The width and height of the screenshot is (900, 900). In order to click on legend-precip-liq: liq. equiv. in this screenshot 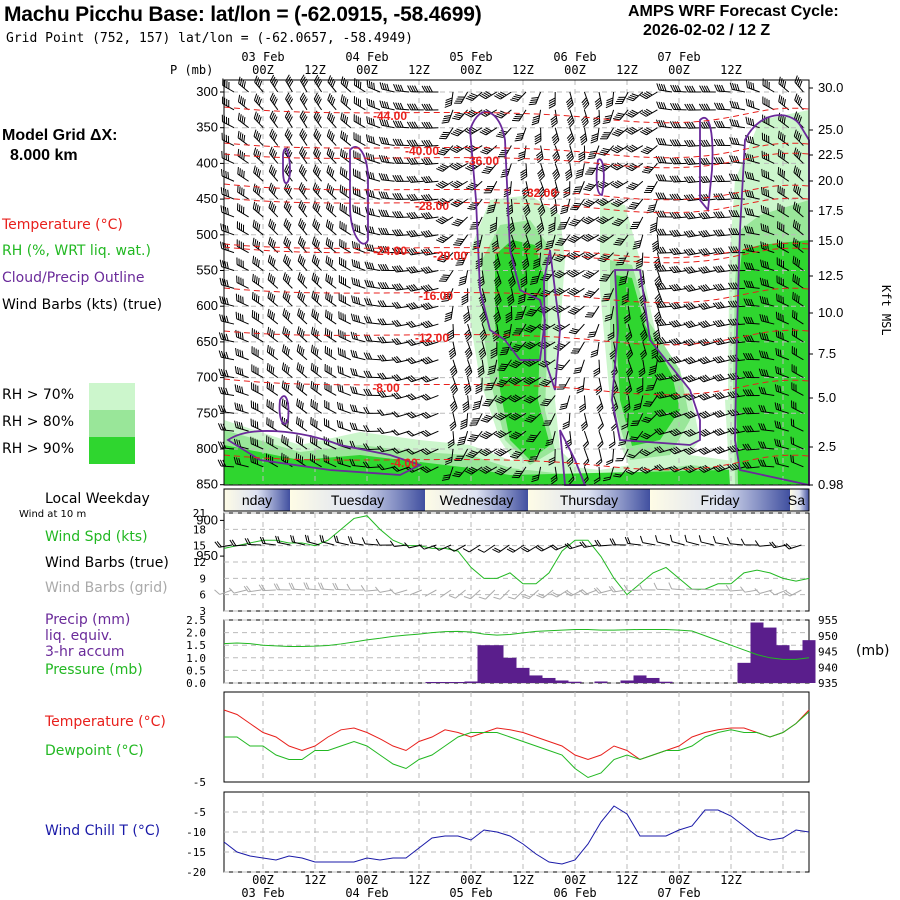, I will do `click(79, 636)`.